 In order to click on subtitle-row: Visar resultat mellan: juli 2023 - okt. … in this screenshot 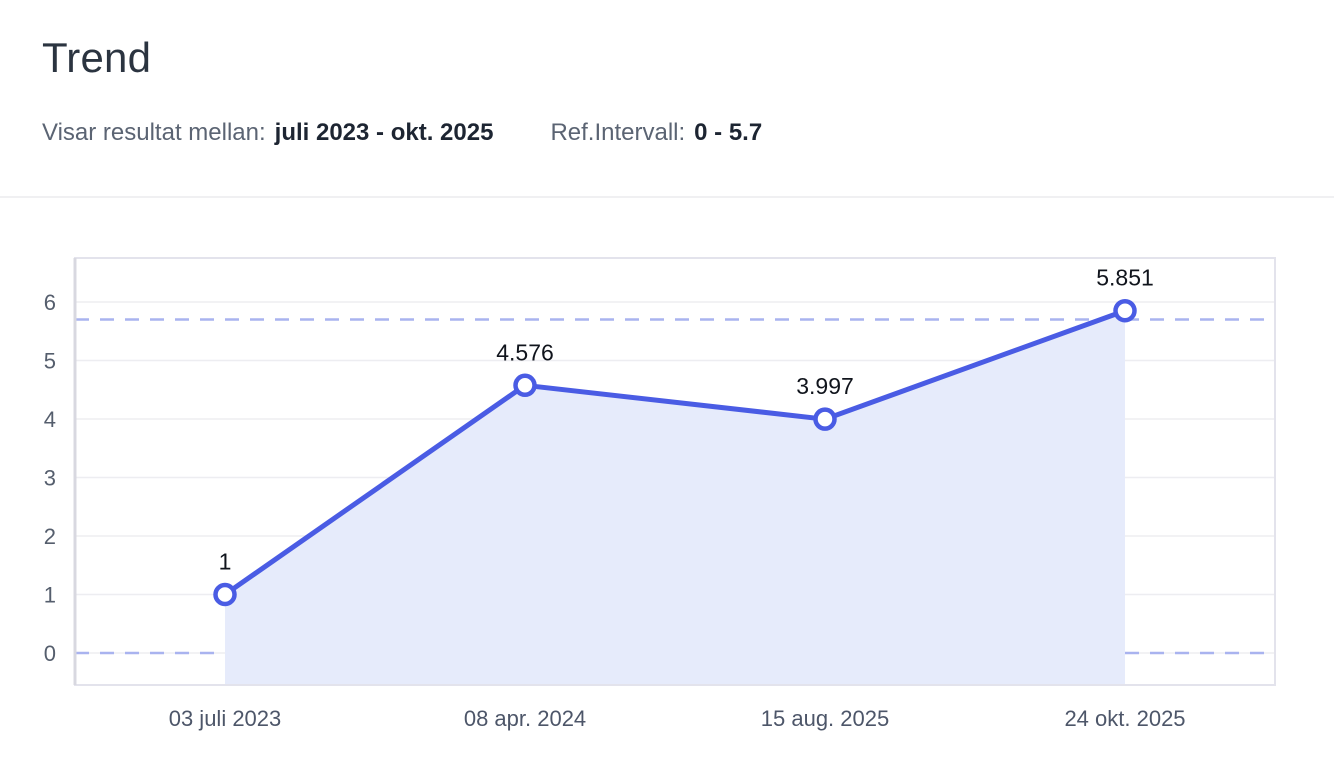, I will do `click(667, 133)`.